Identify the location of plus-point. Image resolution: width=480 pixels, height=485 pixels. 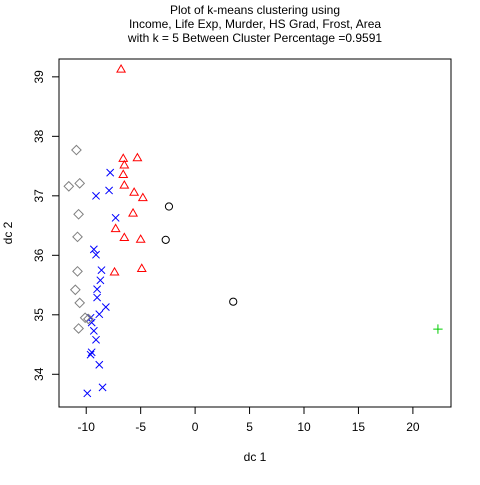
(438, 329).